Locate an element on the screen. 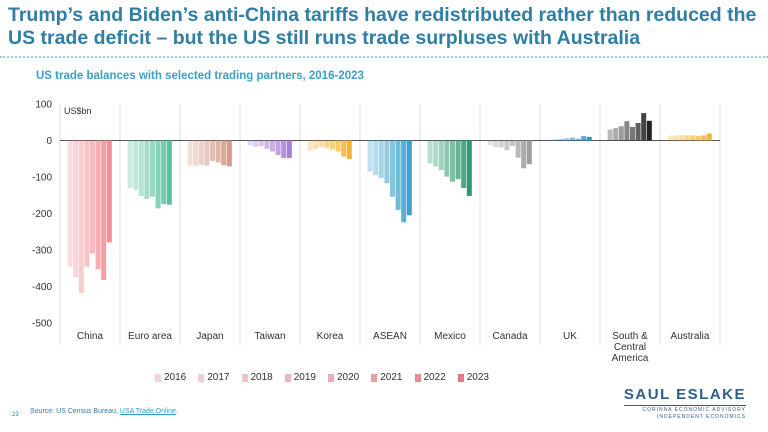  chart-legend: 2016 2017 2018 2019 2020 2021 2022 2023 is located at coordinates (322, 377).